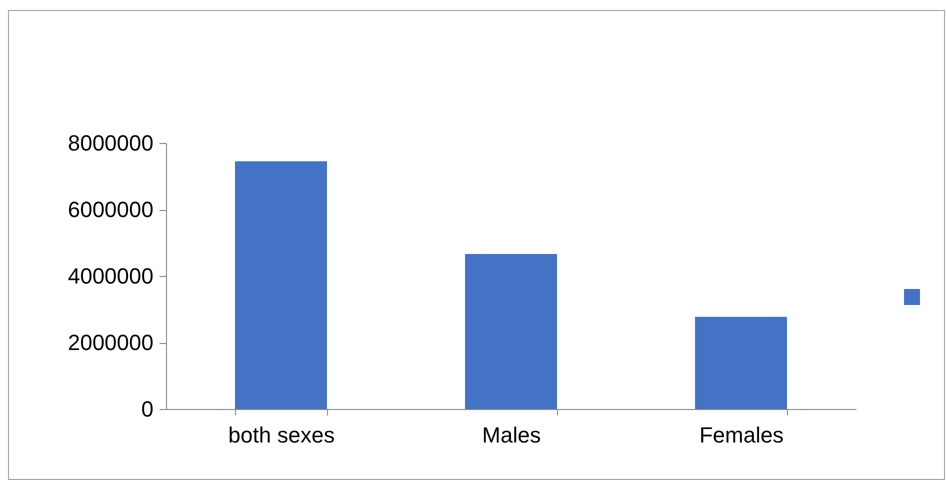  I want to click on x-tick-label: both sexes, so click(281, 435).